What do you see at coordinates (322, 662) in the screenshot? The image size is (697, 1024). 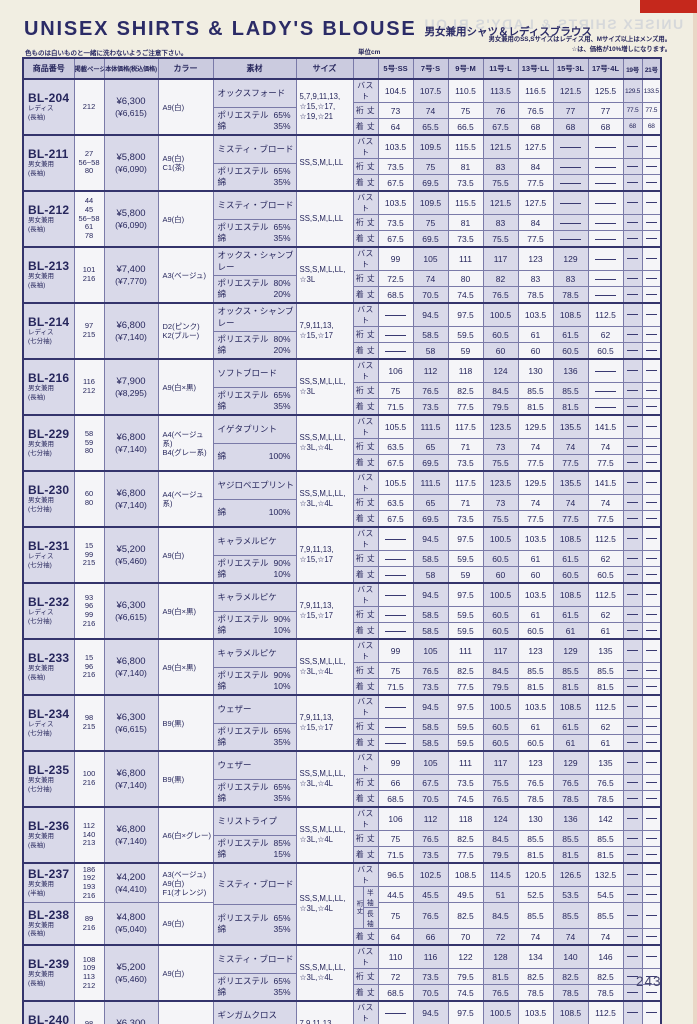 I see `size-list-line: SS,S,M,L,LL,` at bounding box center [322, 662].